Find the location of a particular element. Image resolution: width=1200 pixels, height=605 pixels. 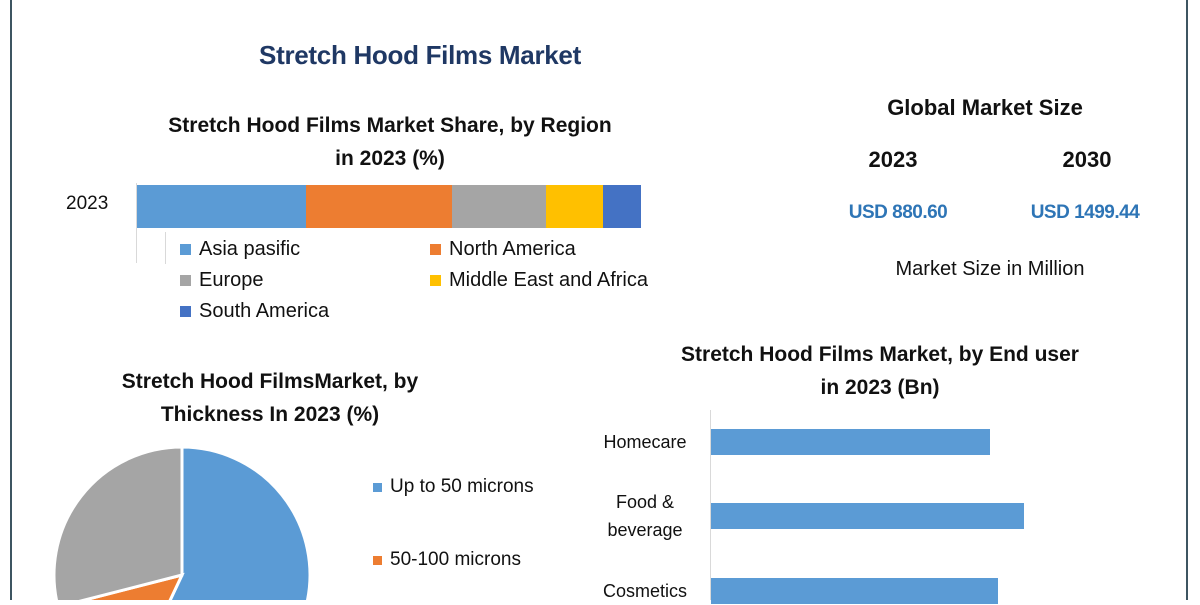

region-title-line-2: in 2023 (%) is located at coordinates (390, 158).